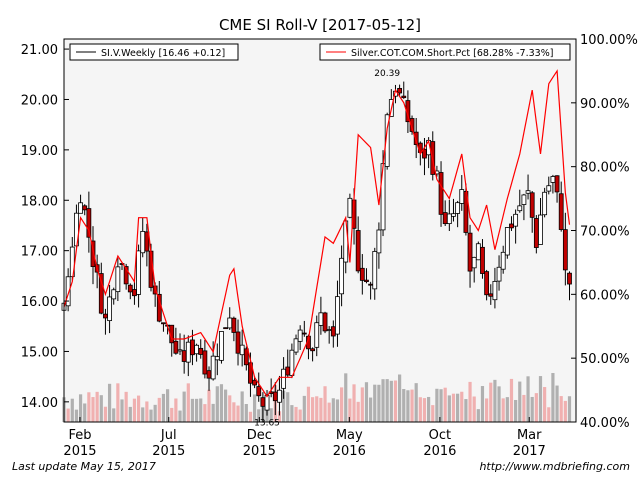  Describe the element at coordinates (440, 435) in the screenshot. I see `x-tick-label-month: Oct` at that location.